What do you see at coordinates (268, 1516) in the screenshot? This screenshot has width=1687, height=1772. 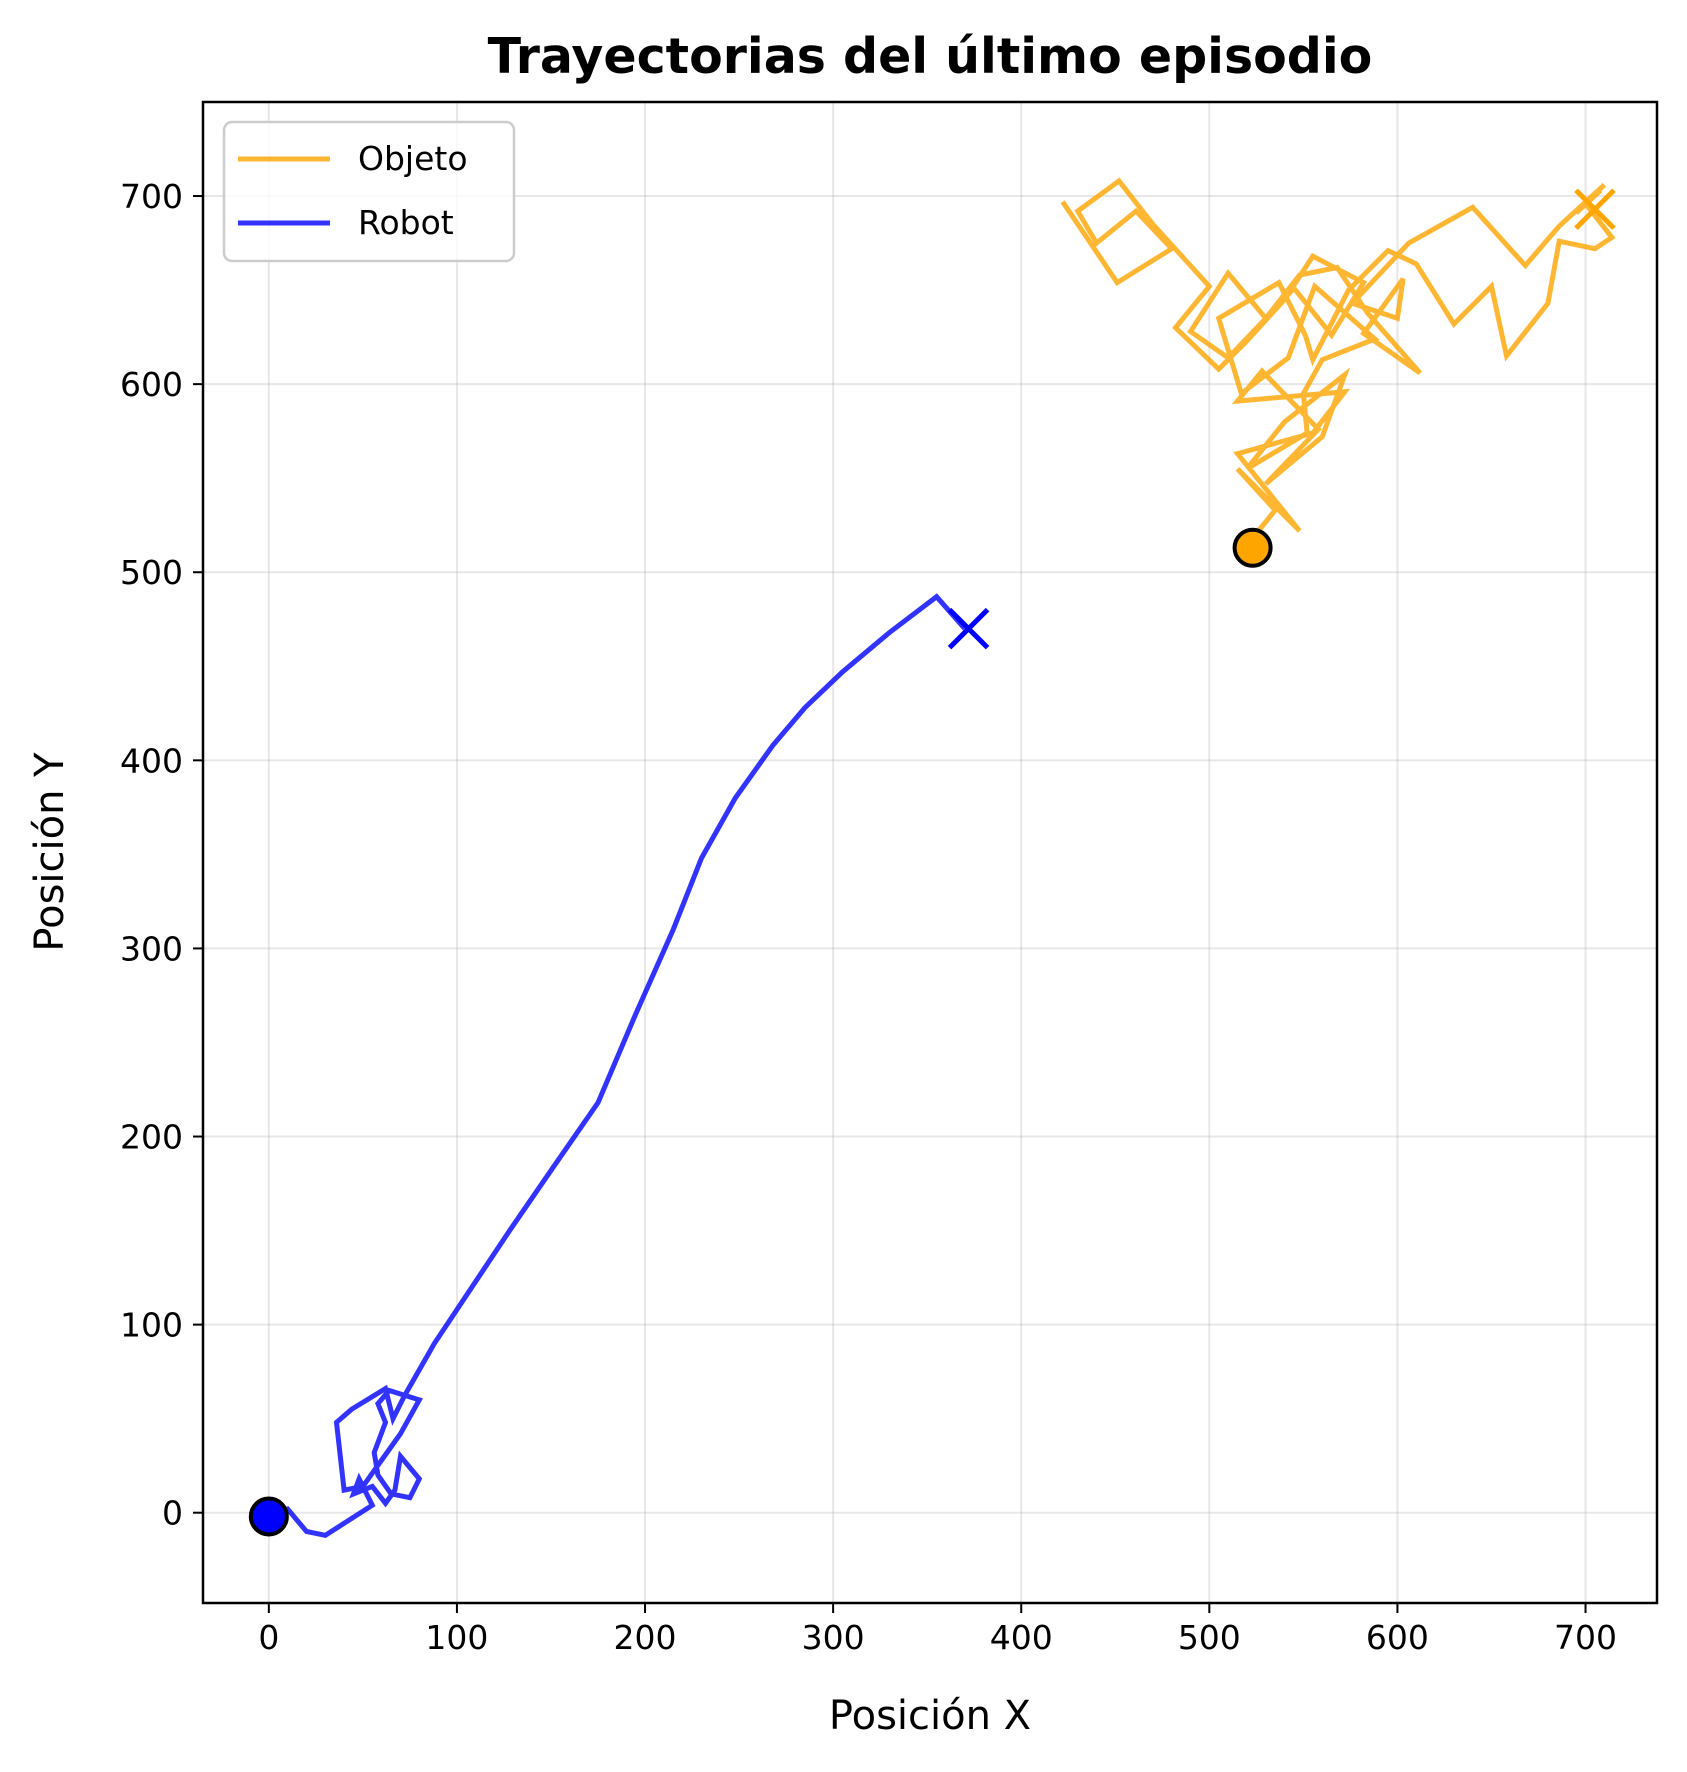 I see `start-marker-robot` at bounding box center [268, 1516].